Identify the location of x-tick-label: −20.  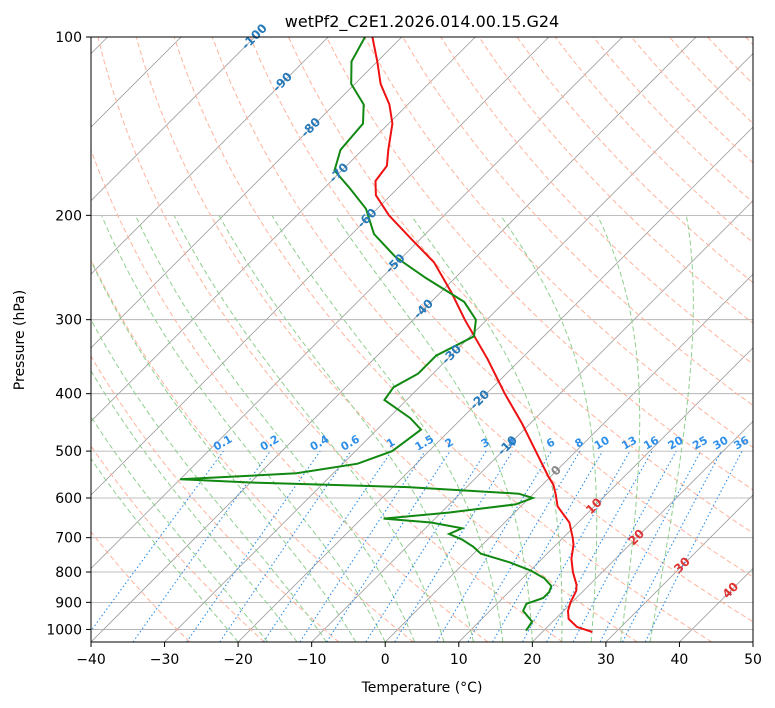
(238, 660).